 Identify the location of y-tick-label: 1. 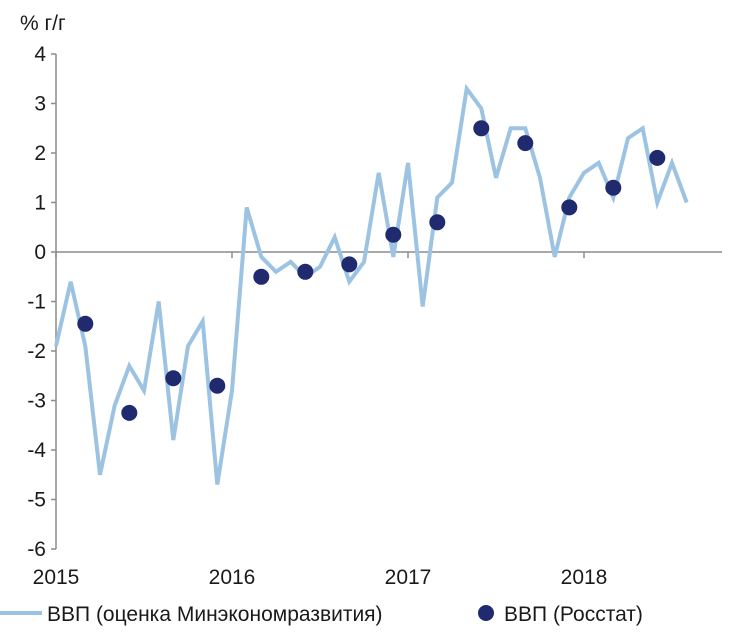
(40, 203).